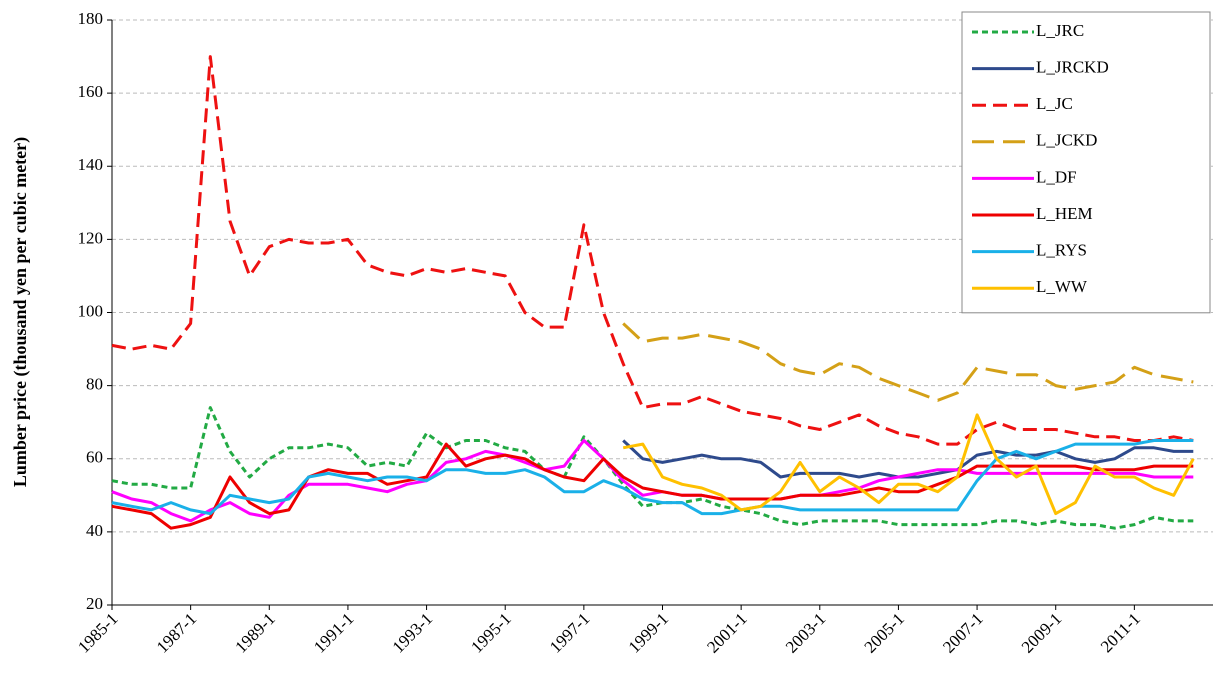  Describe the element at coordinates (1054, 103) in the screenshot. I see `legend-label: L_JC` at that location.